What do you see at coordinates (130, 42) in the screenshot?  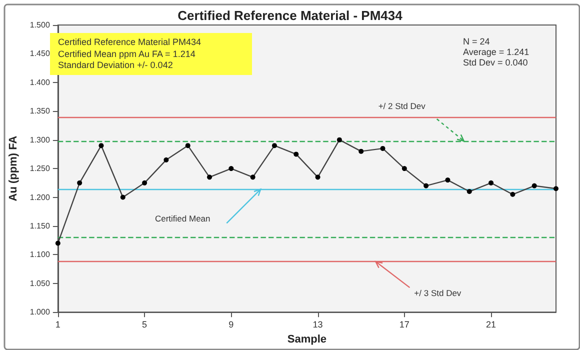 I see `annotation: Certified Reference Material PM434` at bounding box center [130, 42].